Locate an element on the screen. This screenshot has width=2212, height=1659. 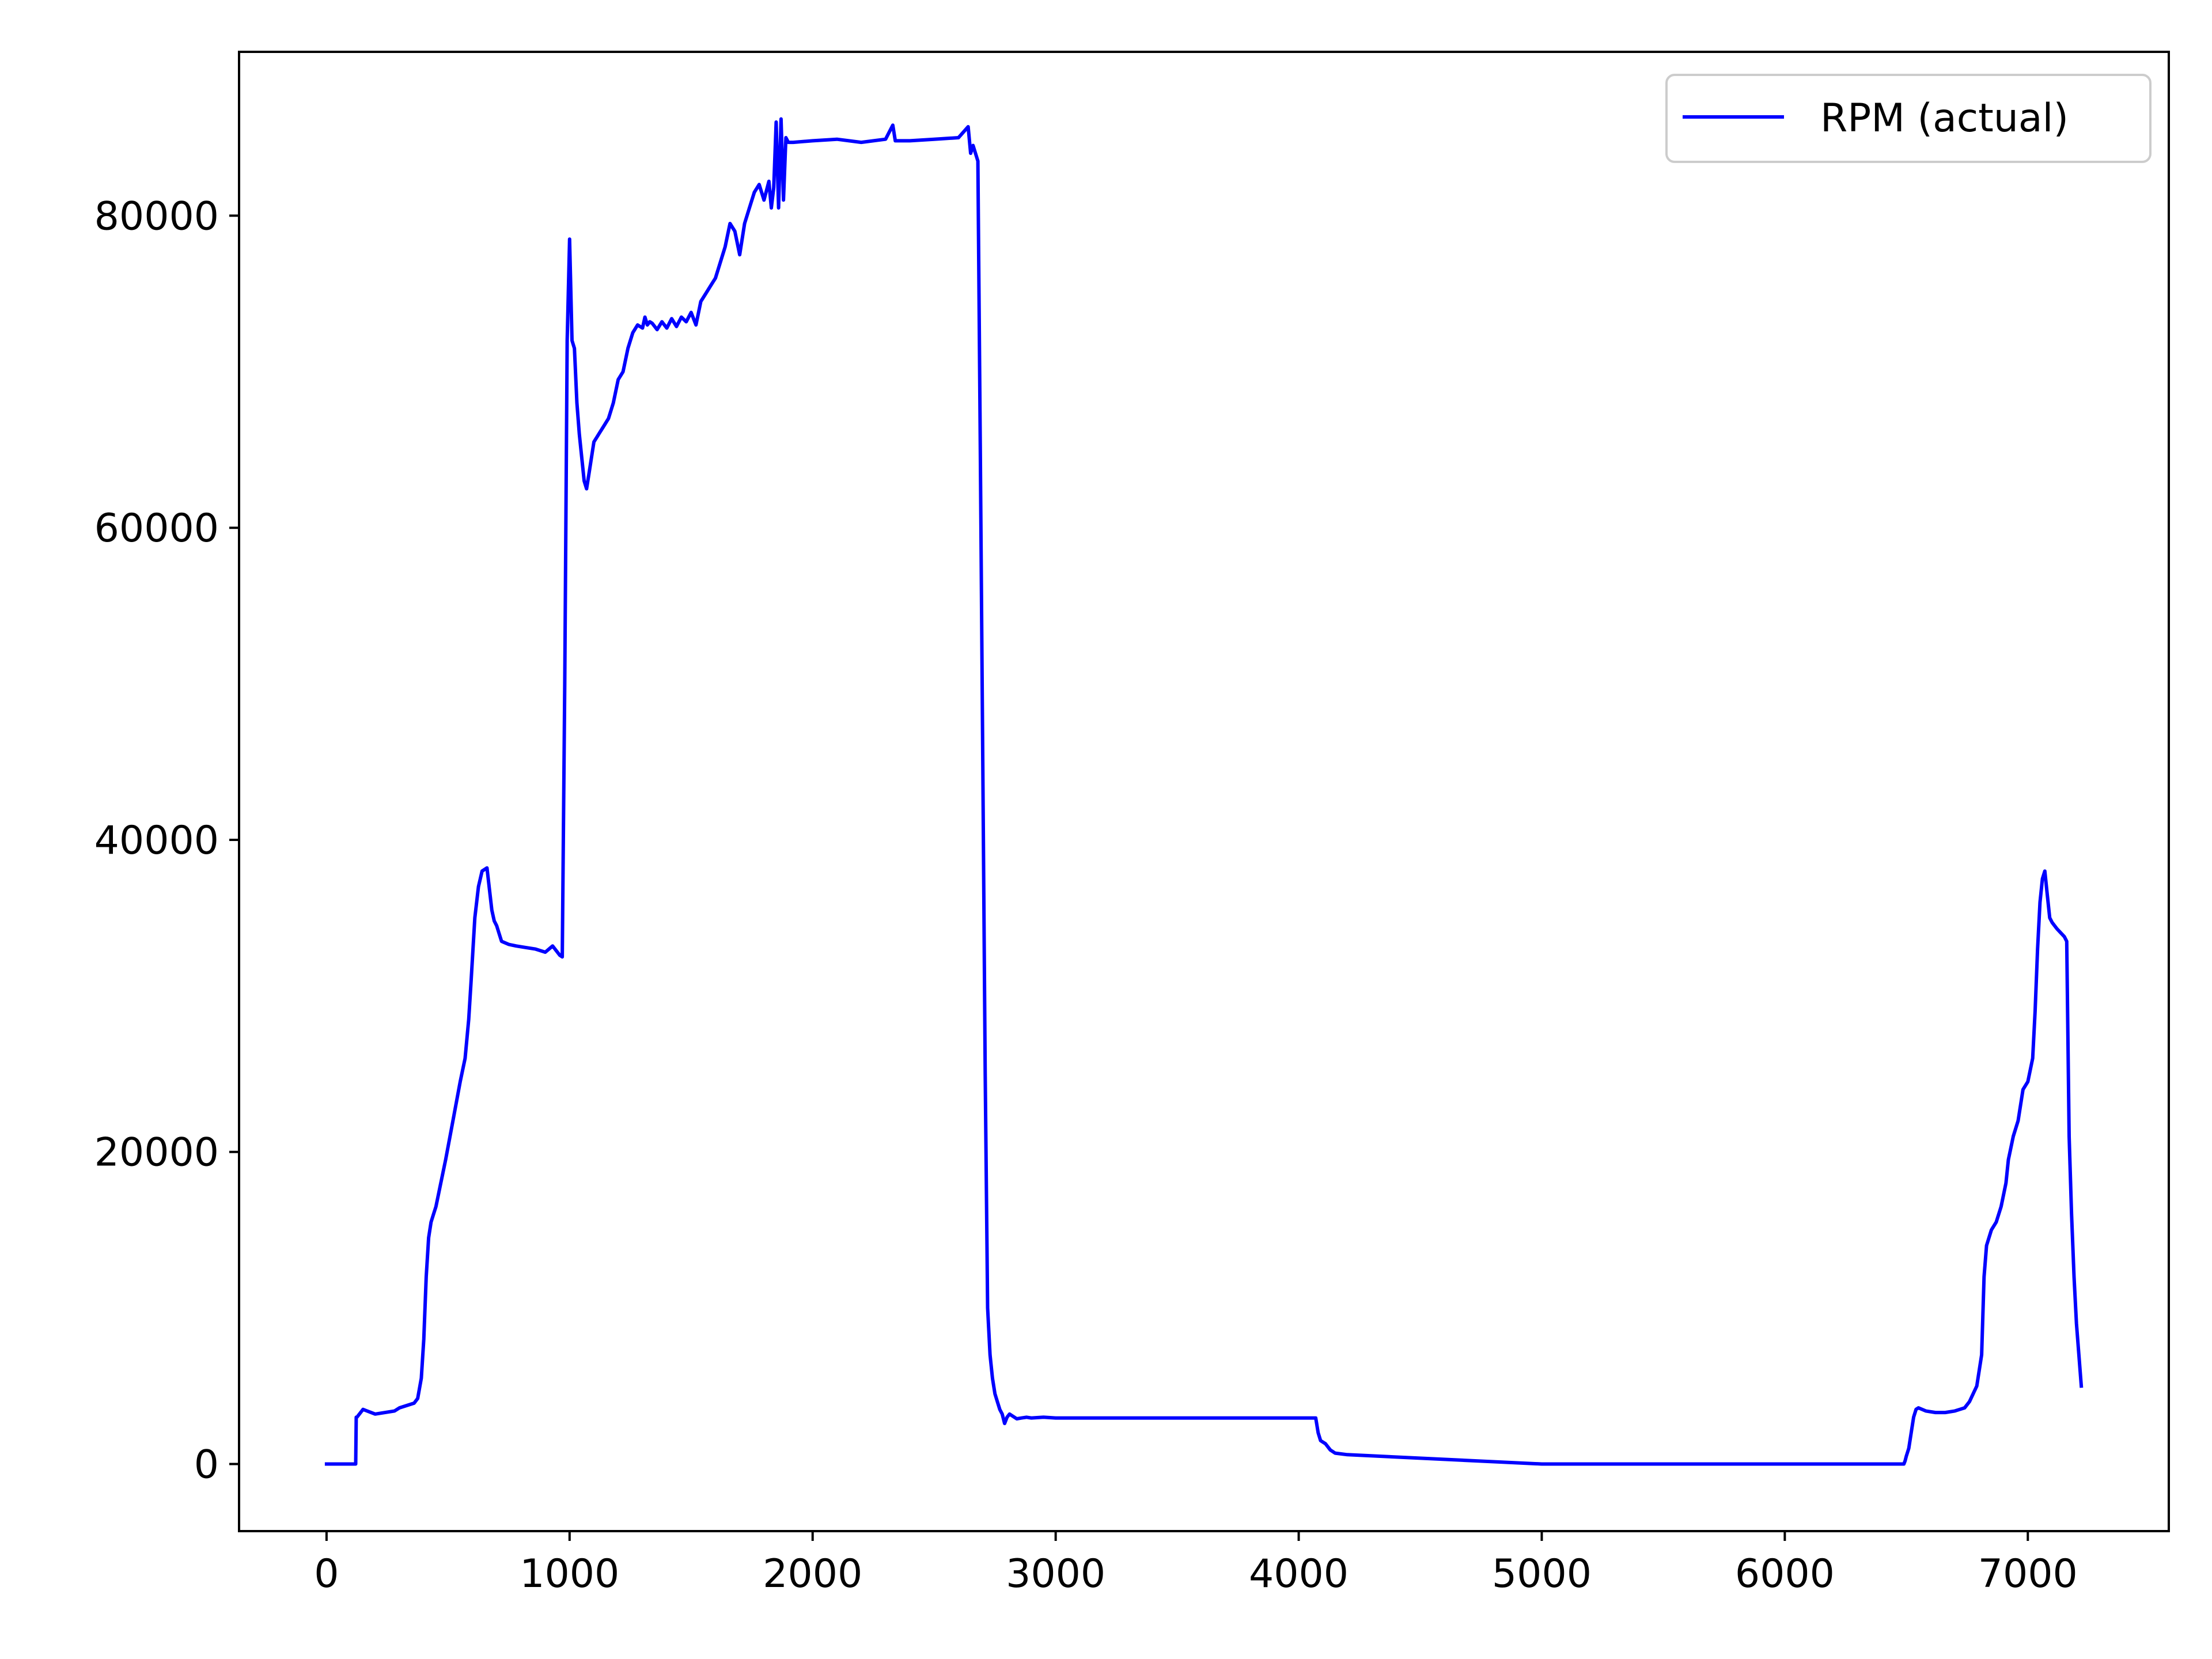
y-tick-label: 40000 is located at coordinates (156, 840).